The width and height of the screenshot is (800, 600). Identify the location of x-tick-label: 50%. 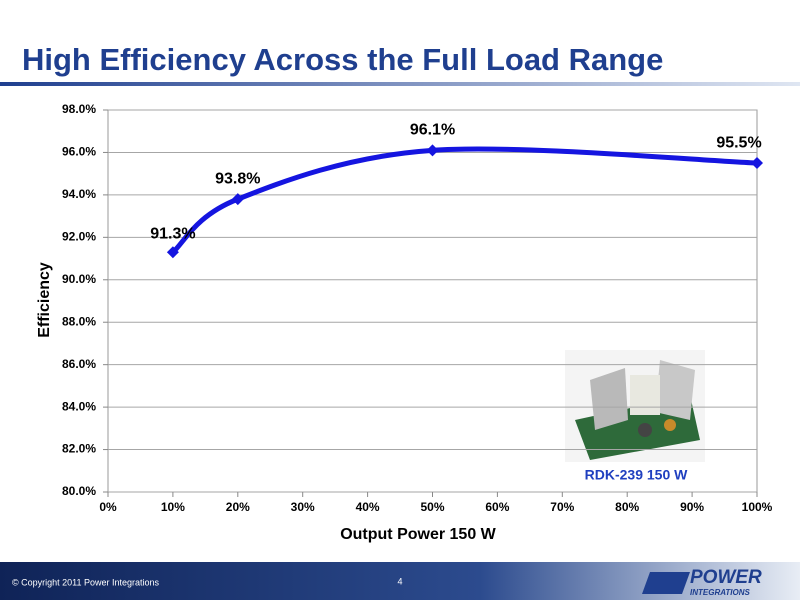
(432, 507).